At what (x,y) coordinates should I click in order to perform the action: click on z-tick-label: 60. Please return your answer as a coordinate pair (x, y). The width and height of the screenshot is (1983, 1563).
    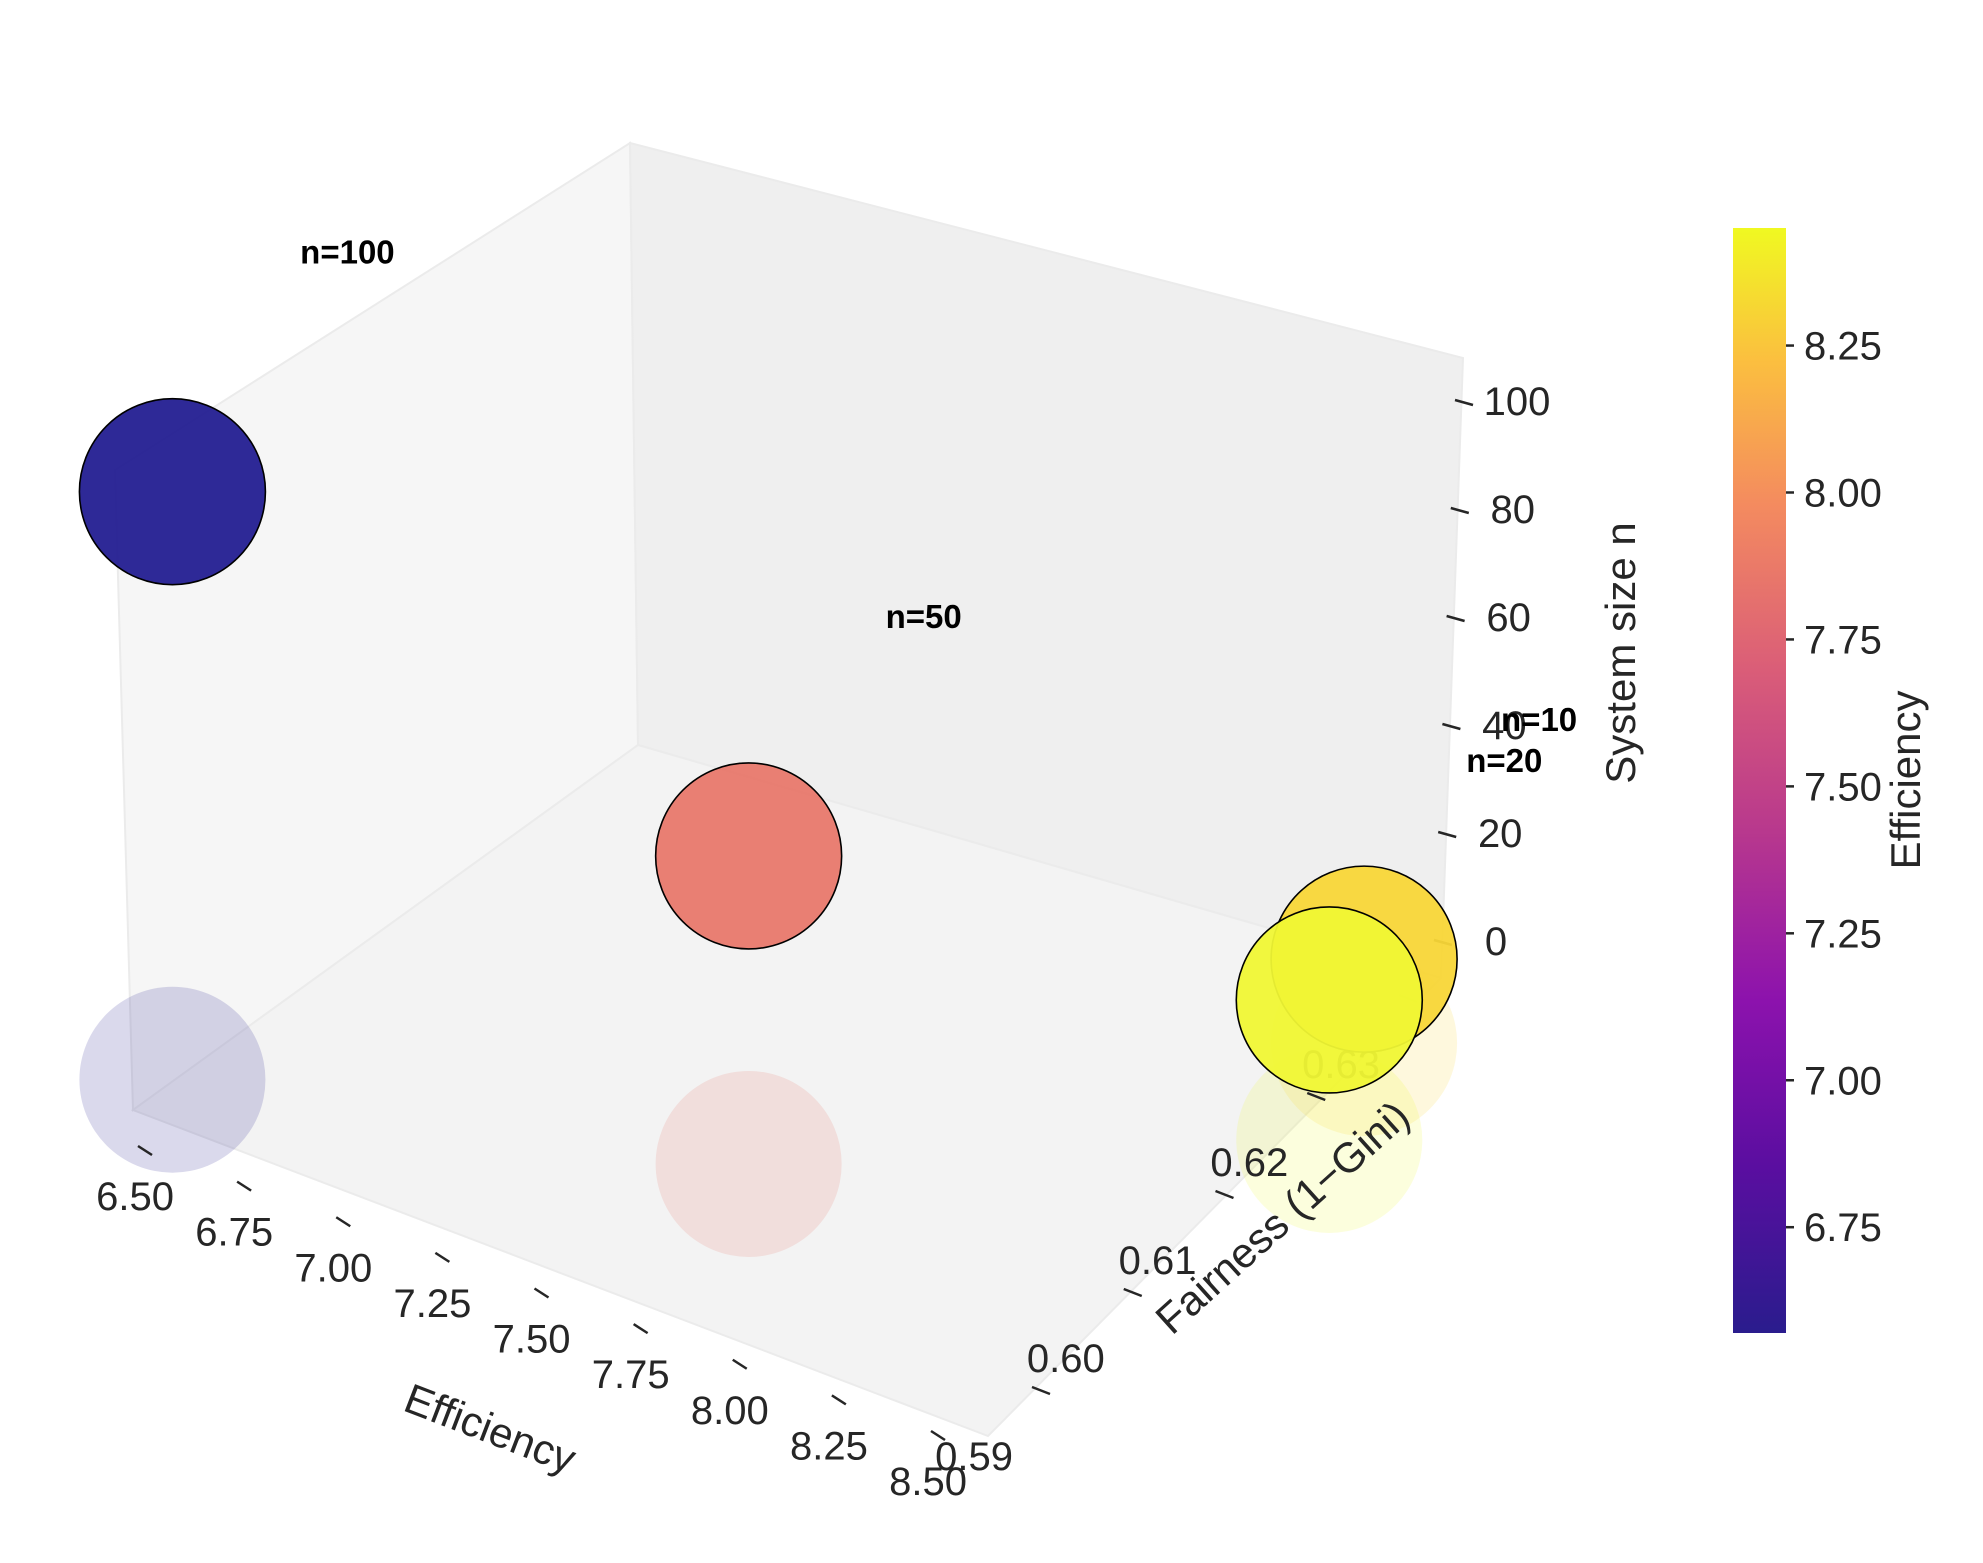
    Looking at the image, I should click on (1508, 618).